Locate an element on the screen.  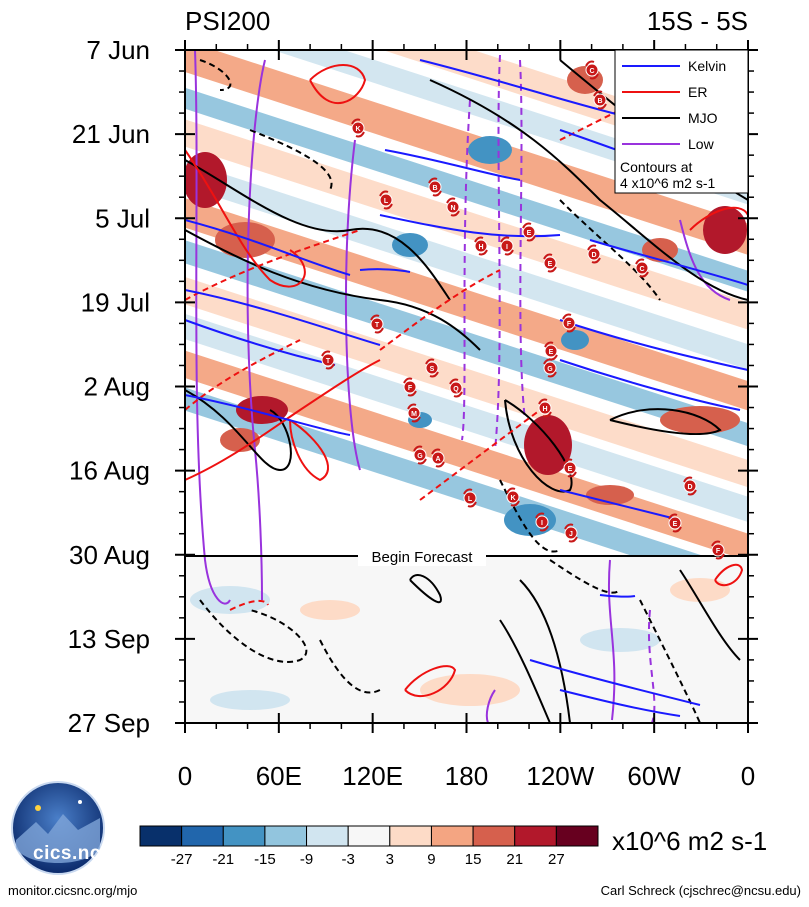
colorbar-level-label: -27 is located at coordinates (182, 859).